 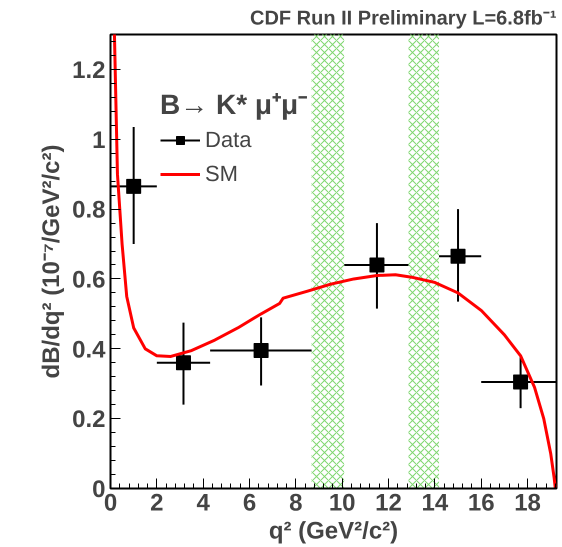 What do you see at coordinates (52, 261) in the screenshot?
I see `y-axis-title: dB/dq² (10⁻⁷/GeV²/c²)` at bounding box center [52, 261].